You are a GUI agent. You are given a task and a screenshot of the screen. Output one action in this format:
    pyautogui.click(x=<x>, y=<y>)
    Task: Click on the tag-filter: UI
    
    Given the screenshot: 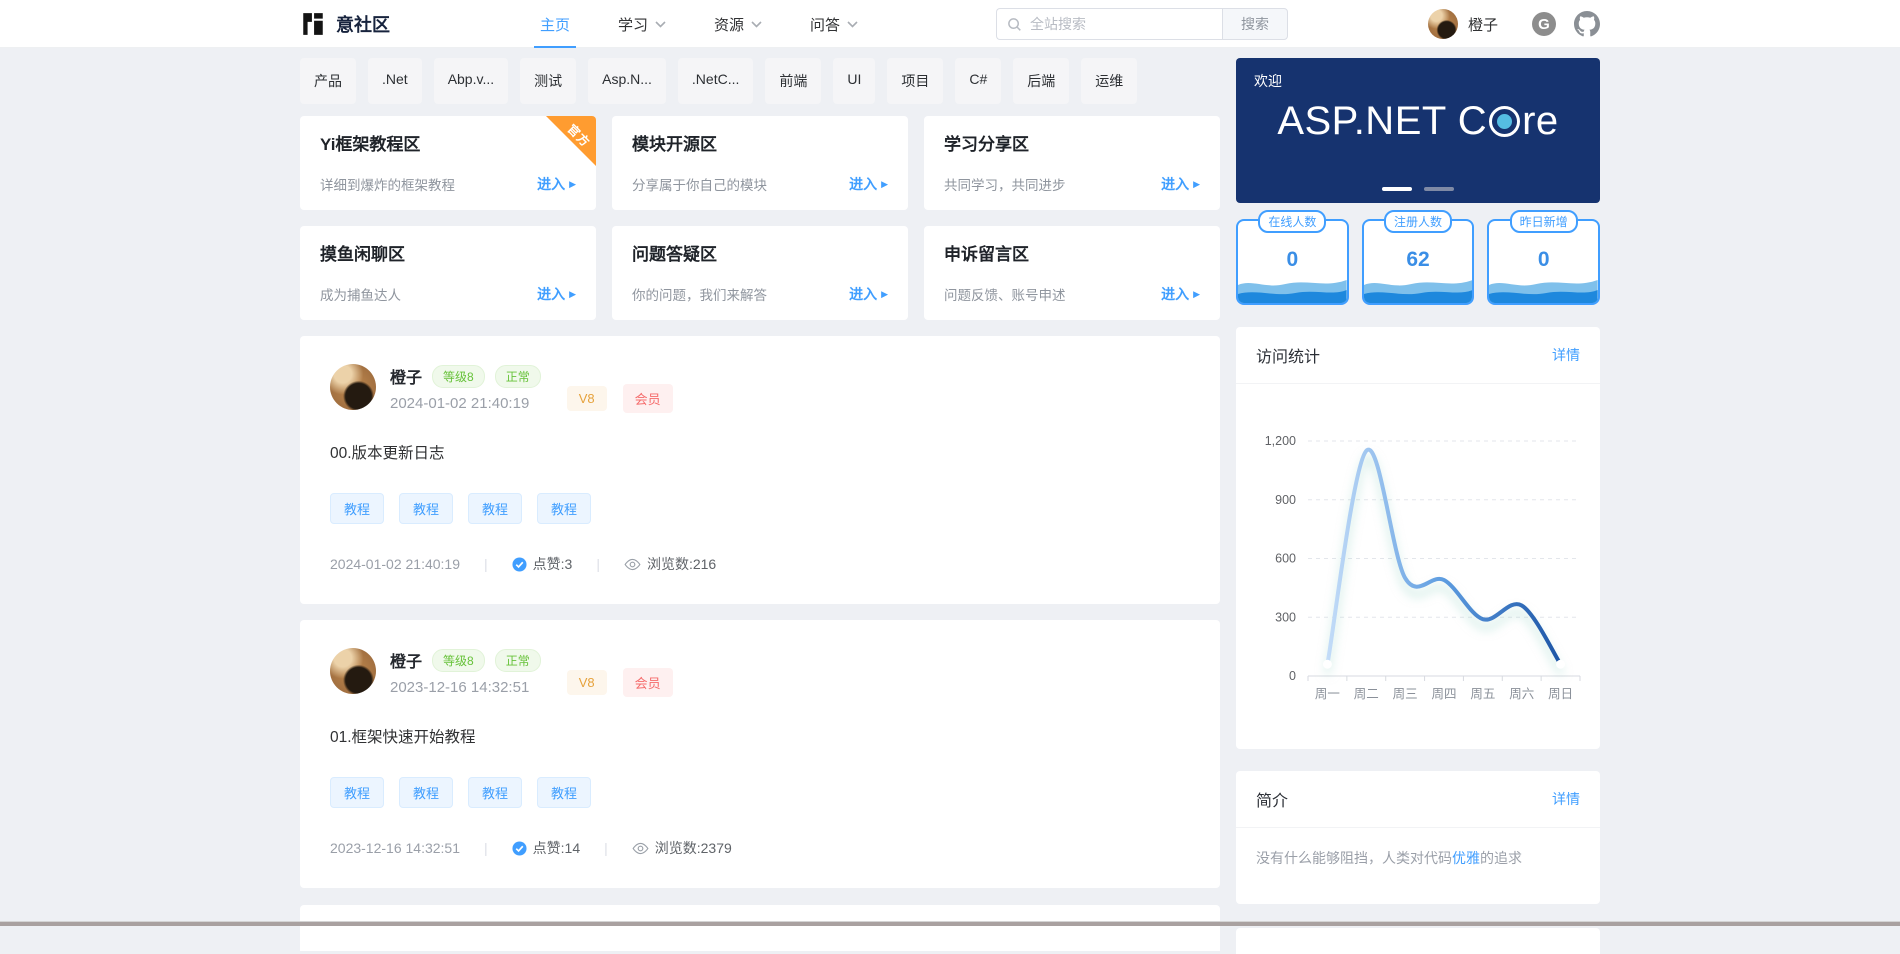 What is the action you would take?
    pyautogui.click(x=854, y=81)
    